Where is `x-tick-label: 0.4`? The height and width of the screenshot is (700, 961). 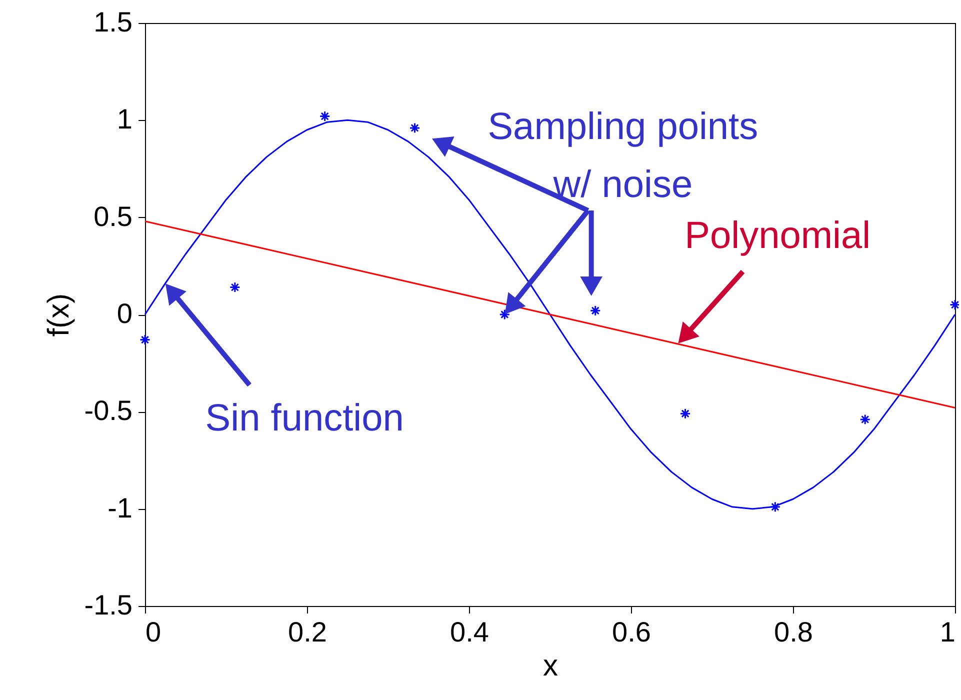 x-tick-label: 0.4 is located at coordinates (469, 632).